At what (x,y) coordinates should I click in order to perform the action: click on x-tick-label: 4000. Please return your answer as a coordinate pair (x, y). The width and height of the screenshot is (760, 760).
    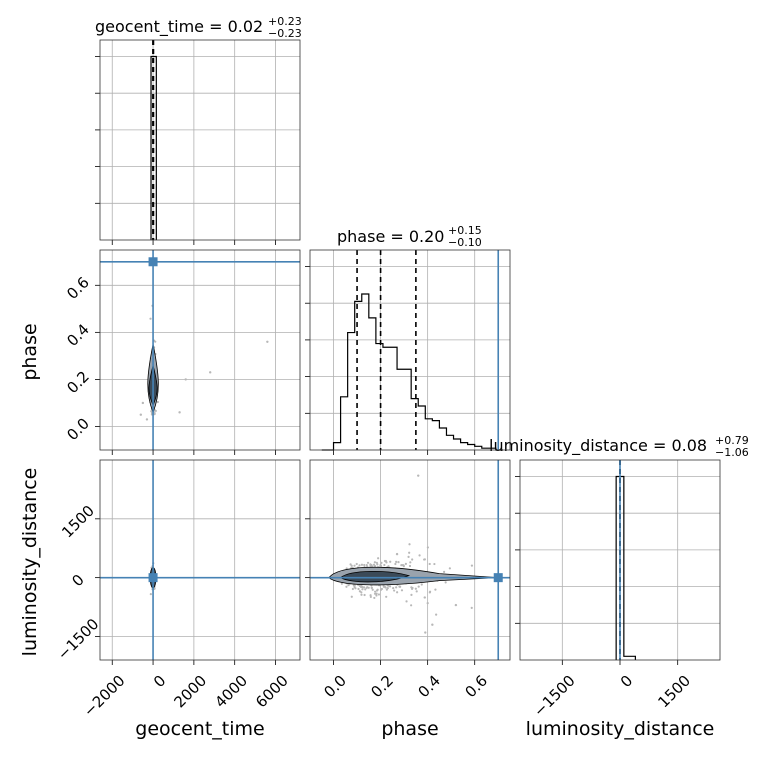
    Looking at the image, I should click on (231, 692).